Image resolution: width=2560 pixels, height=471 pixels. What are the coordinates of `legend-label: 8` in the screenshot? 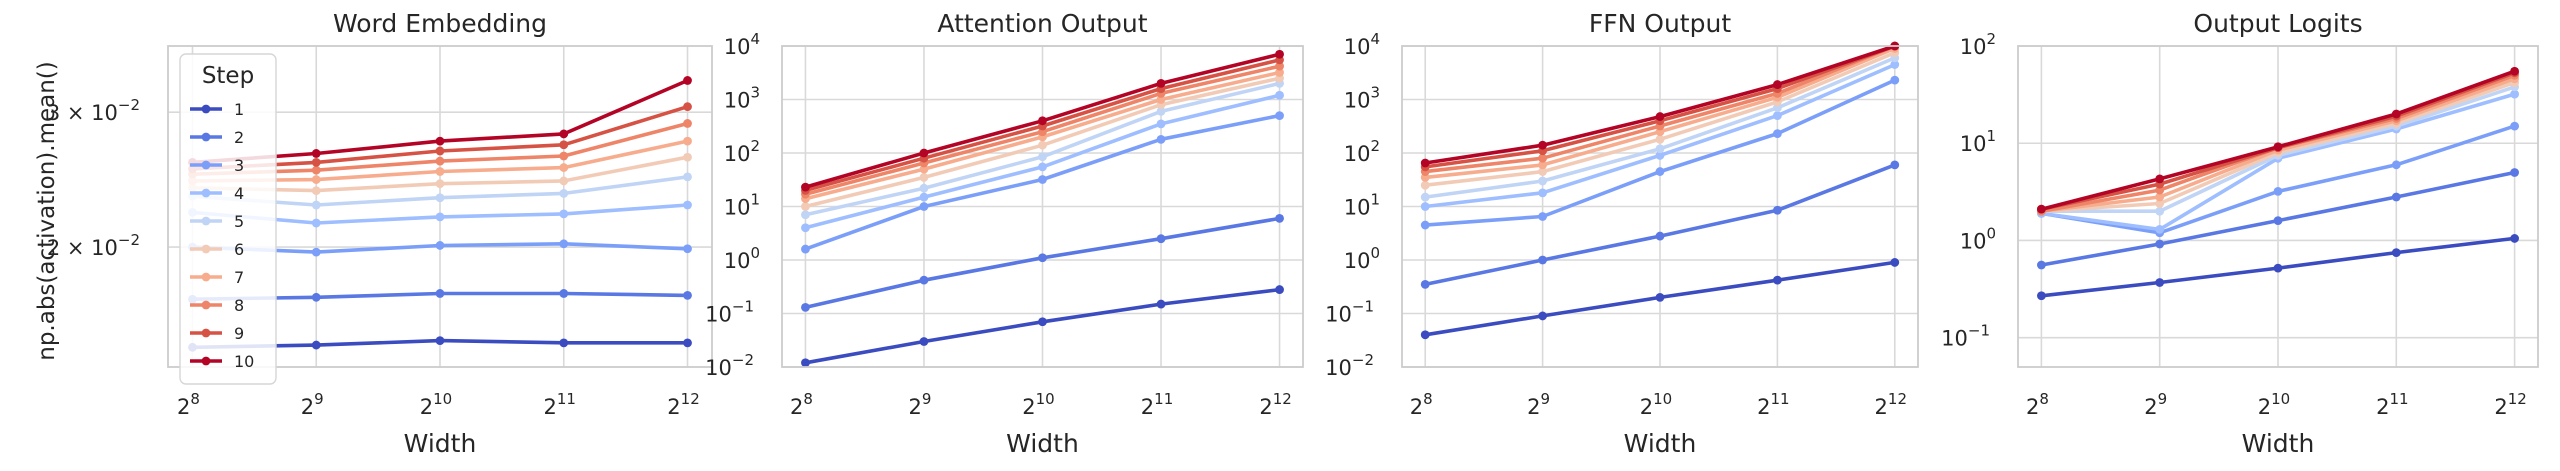 It's located at (239, 305).